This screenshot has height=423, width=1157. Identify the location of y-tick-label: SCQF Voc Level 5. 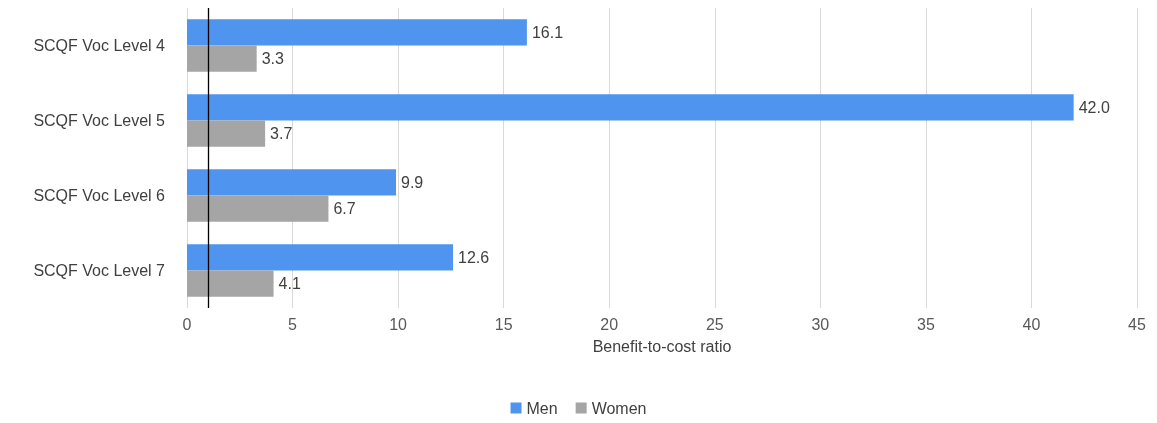
(99, 120).